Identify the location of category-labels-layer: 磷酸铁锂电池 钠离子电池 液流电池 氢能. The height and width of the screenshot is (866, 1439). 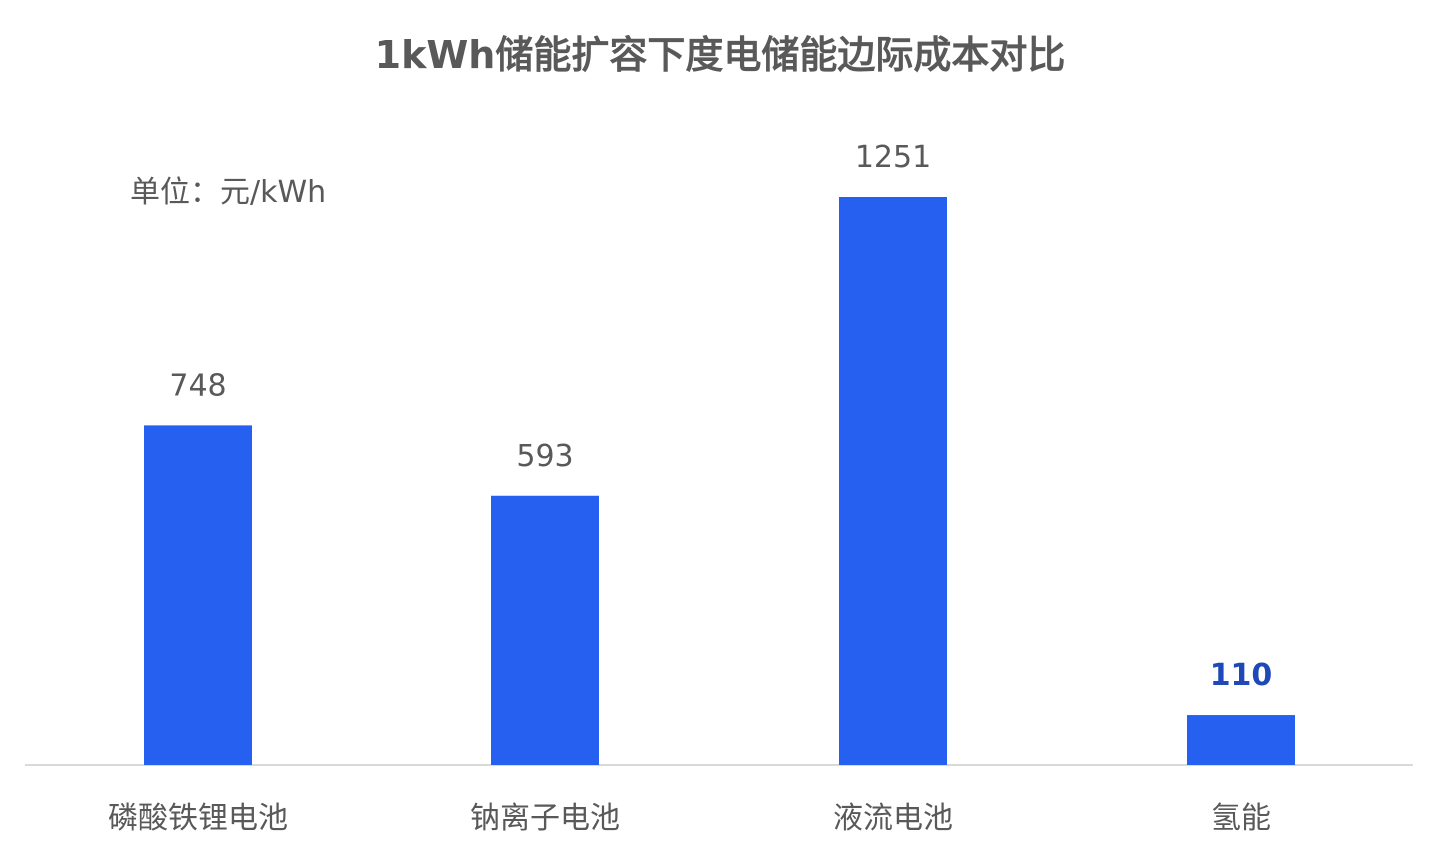
(689, 818).